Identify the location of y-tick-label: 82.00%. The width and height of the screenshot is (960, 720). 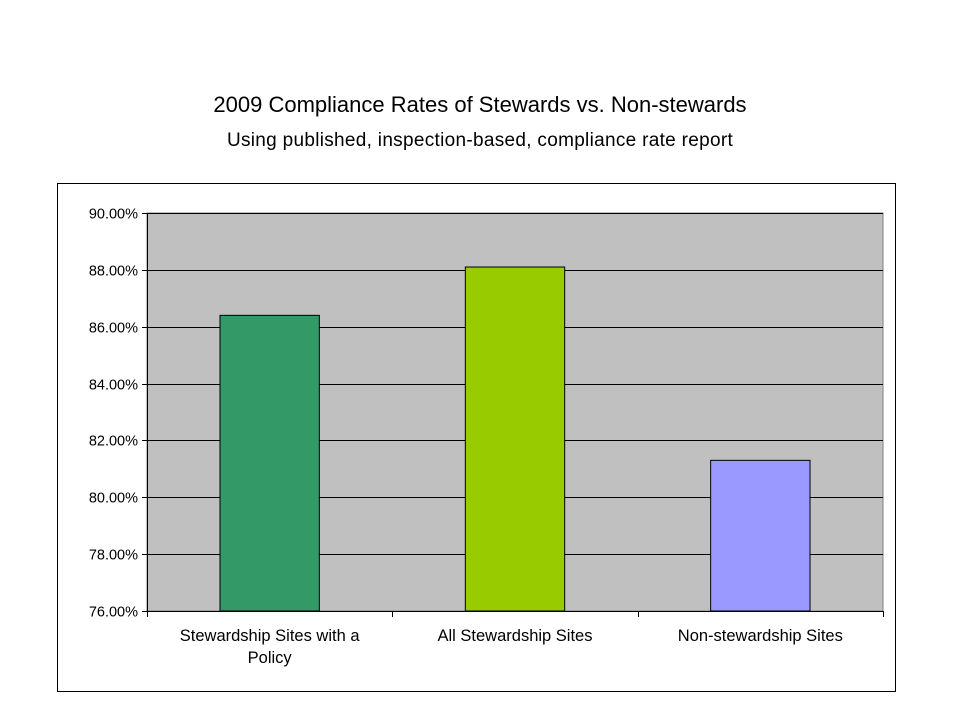
(113, 442).